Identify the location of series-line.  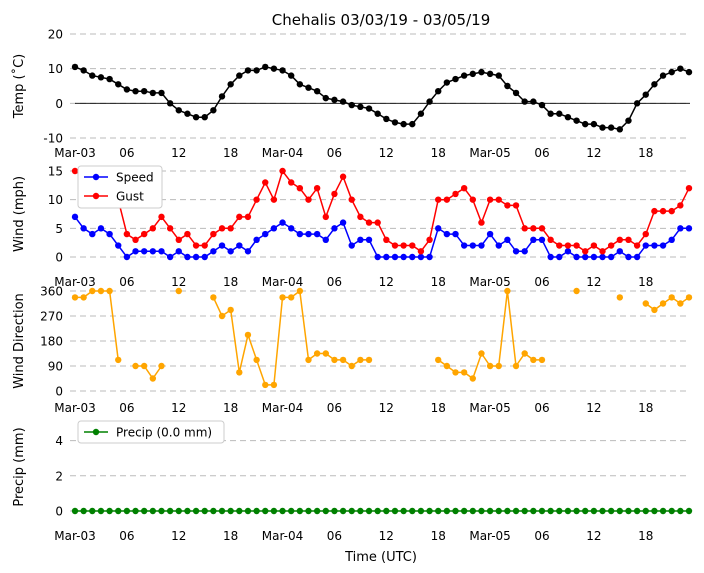
(149, 372).